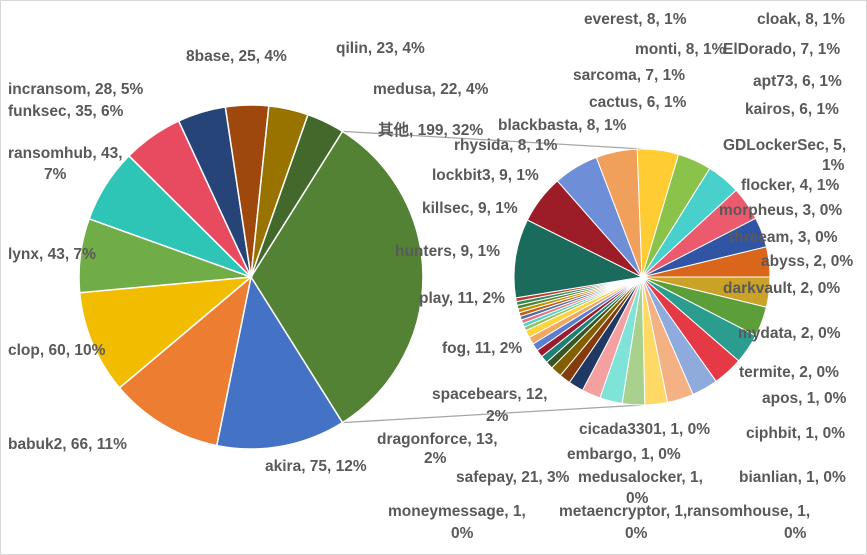  What do you see at coordinates (783, 237) in the screenshot?
I see `data-label: threeam, 3, 0%` at bounding box center [783, 237].